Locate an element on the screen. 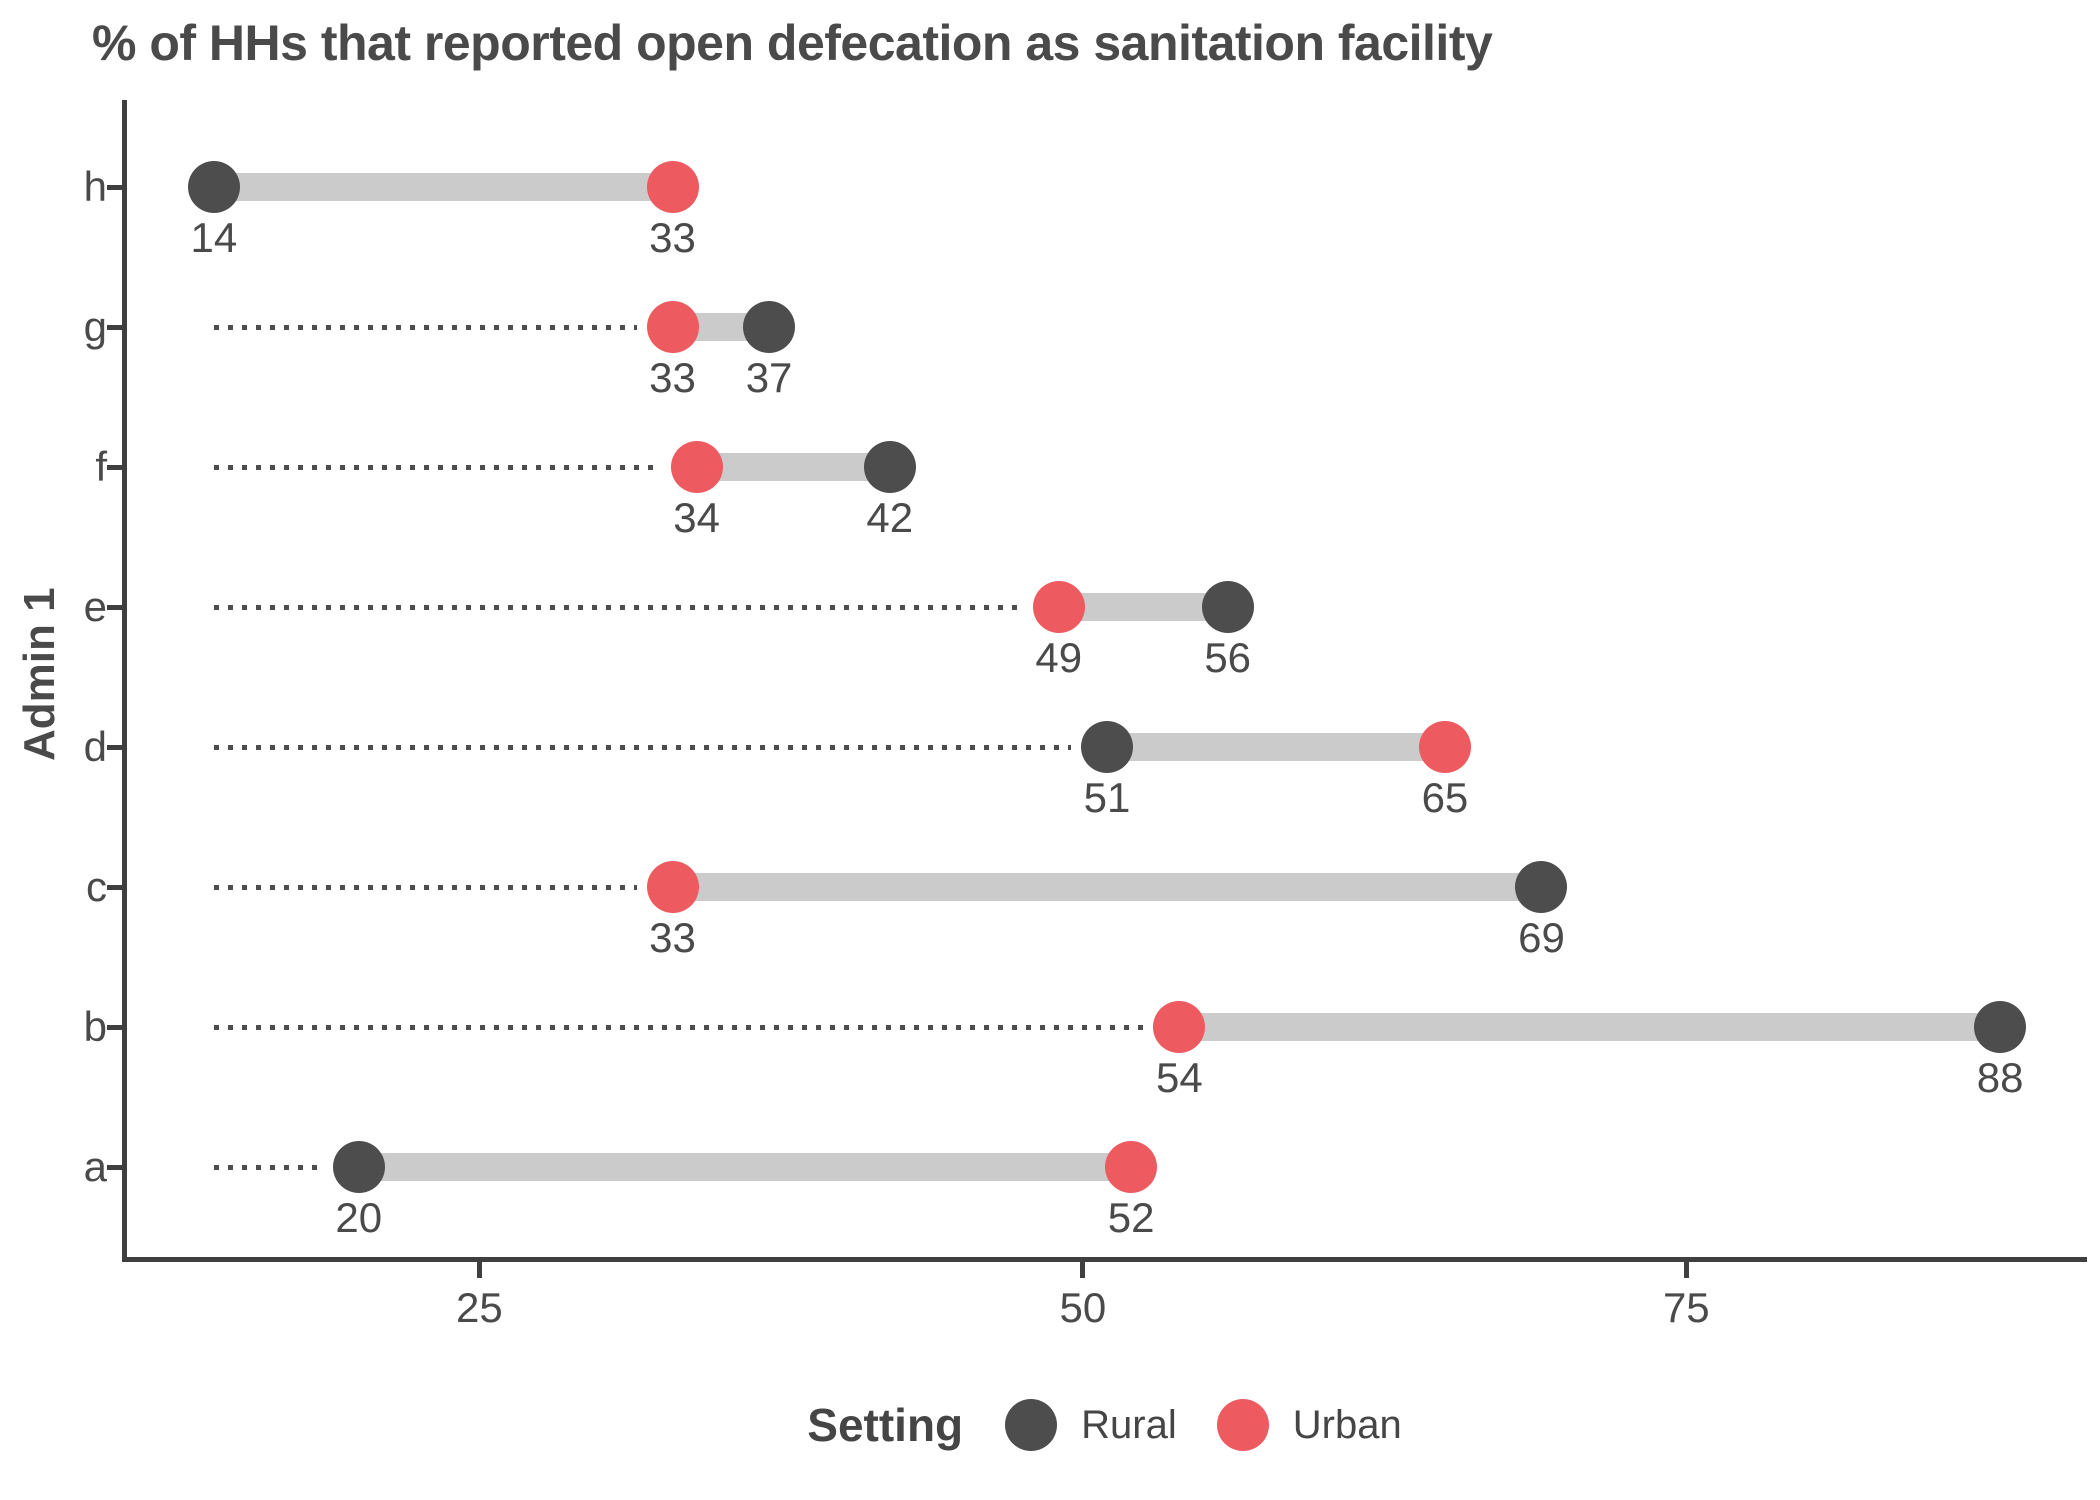  urban-value-label: 34 is located at coordinates (696, 517).